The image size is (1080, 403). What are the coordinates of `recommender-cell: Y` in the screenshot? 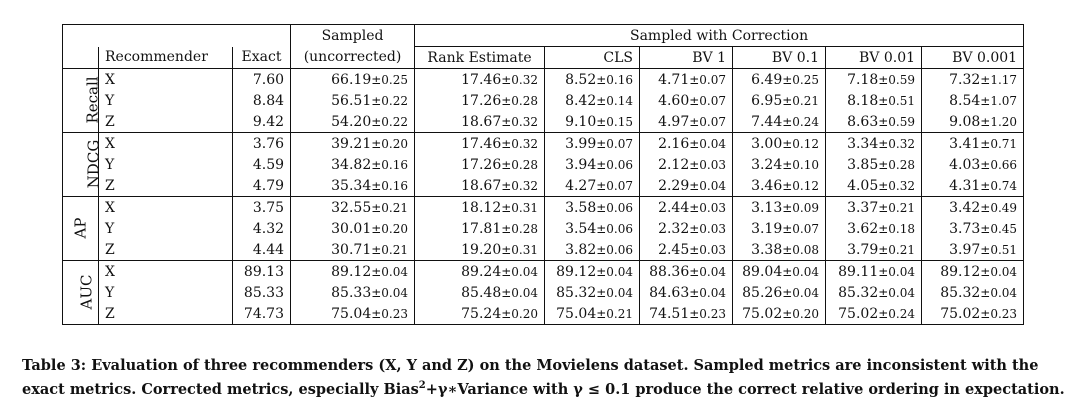 It's located at (165, 228).